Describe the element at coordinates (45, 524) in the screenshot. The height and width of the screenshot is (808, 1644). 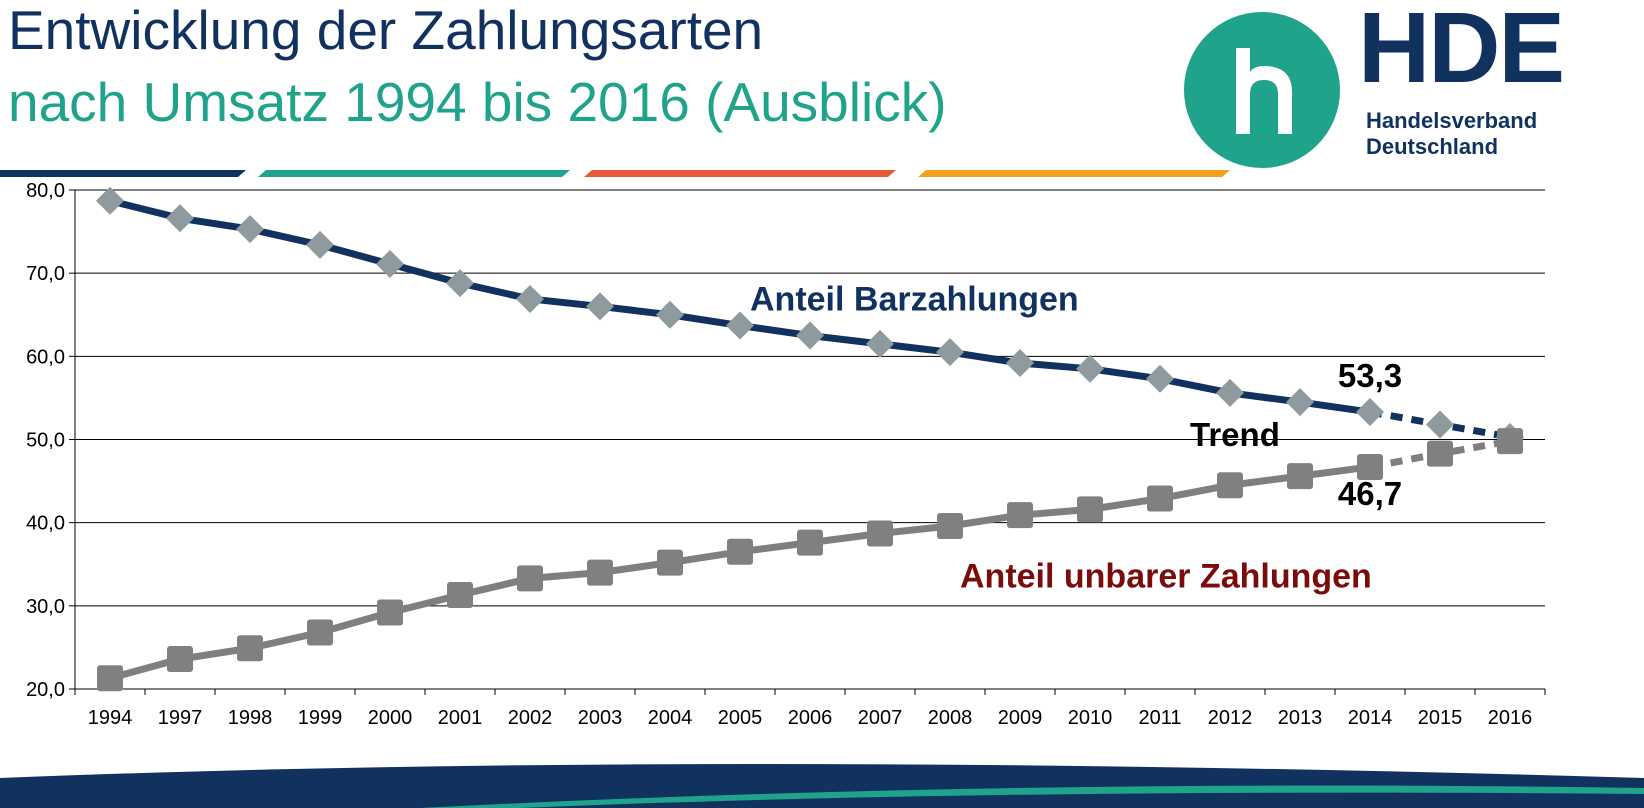
I see `y-tick-label: 40,0` at that location.